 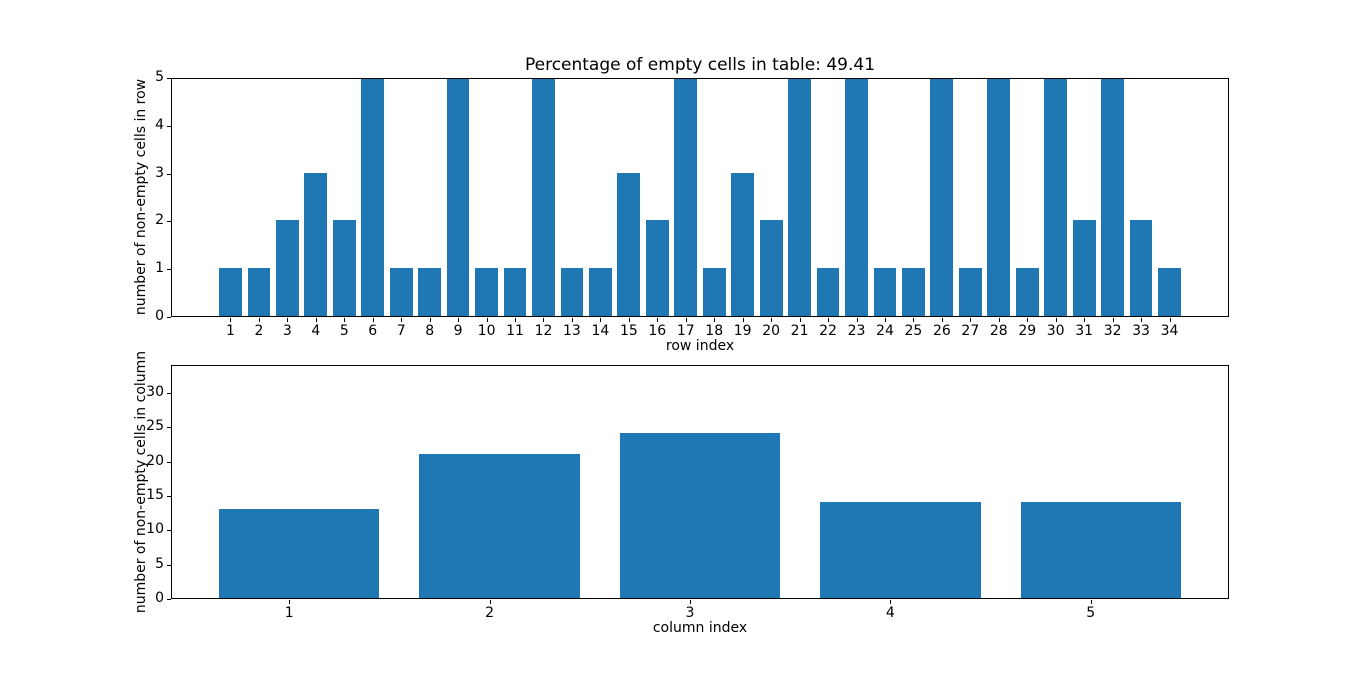 What do you see at coordinates (458, 331) in the screenshot?
I see `x-tick-label: 9` at bounding box center [458, 331].